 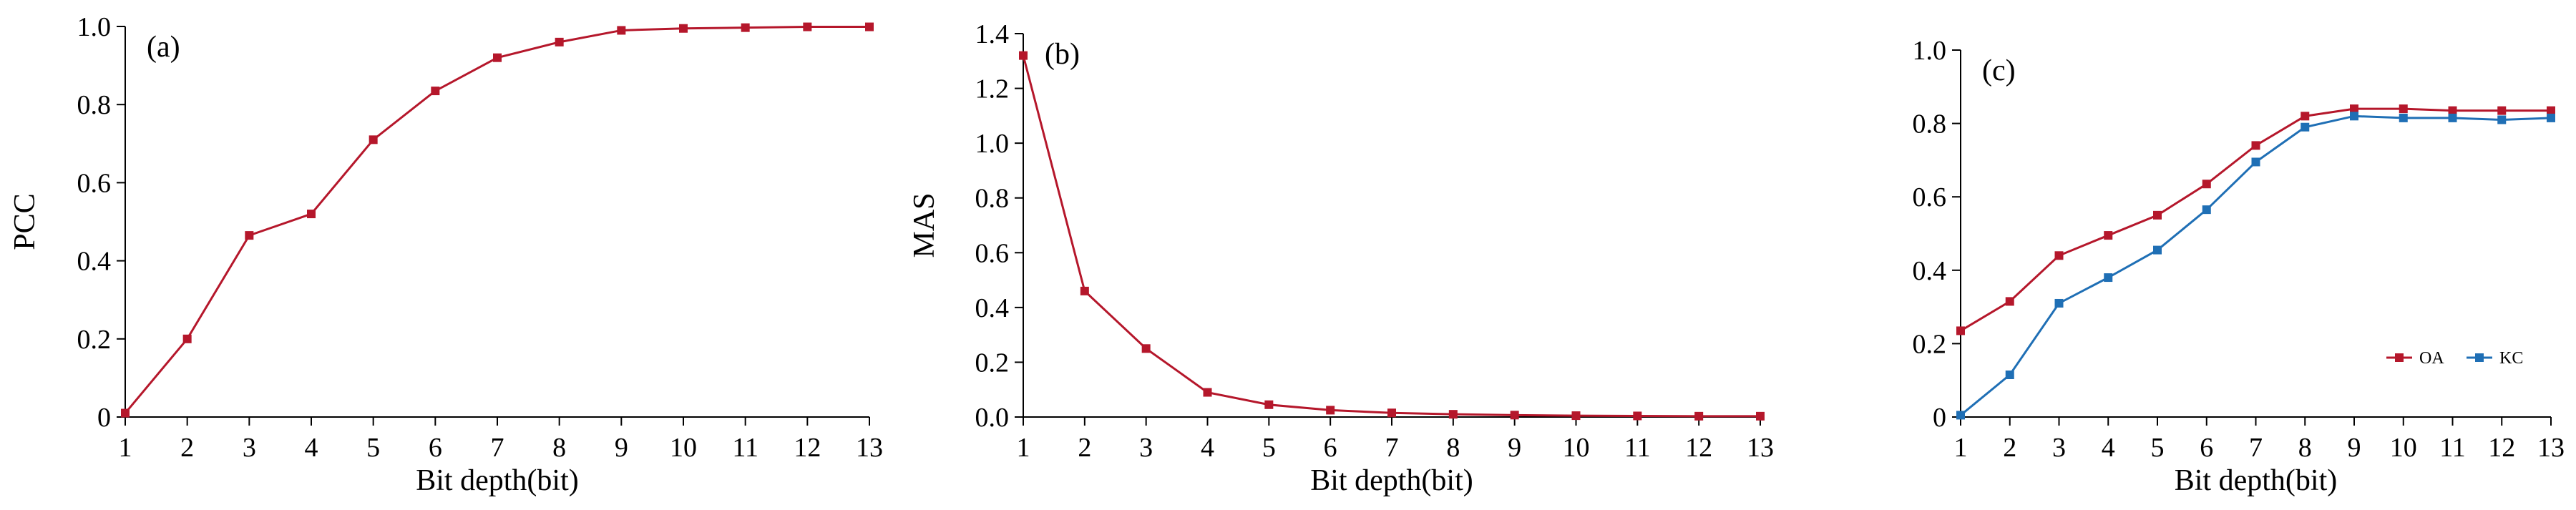 What do you see at coordinates (1062, 54) in the screenshot?
I see `panel-label: (b)` at bounding box center [1062, 54].